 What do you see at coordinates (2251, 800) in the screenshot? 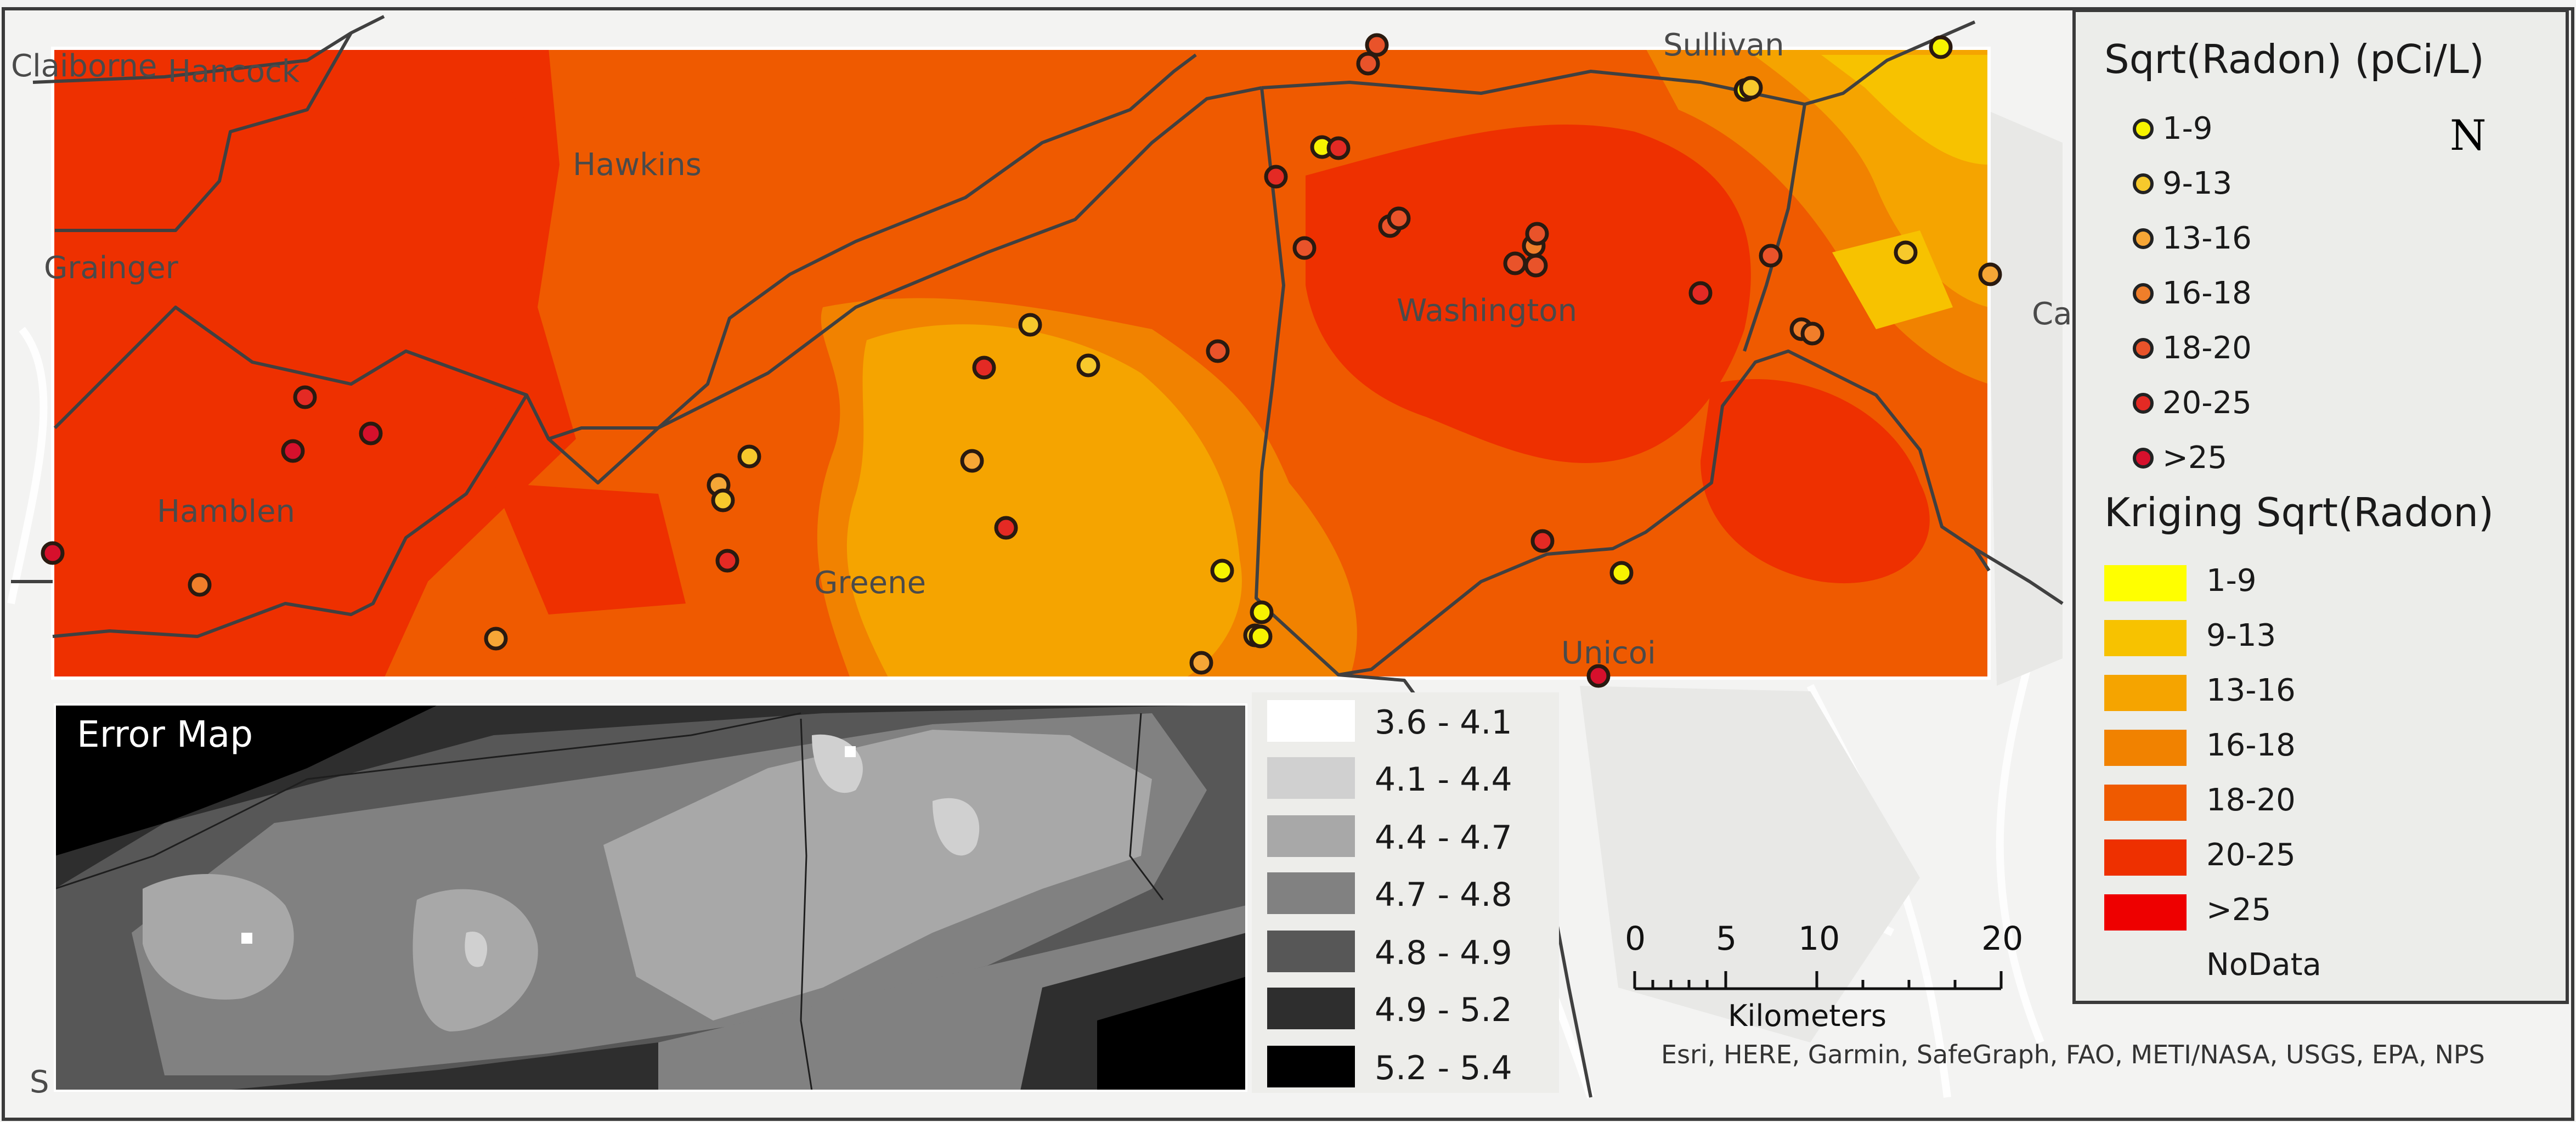
I see `kriging-class-label: 18-20` at bounding box center [2251, 800].